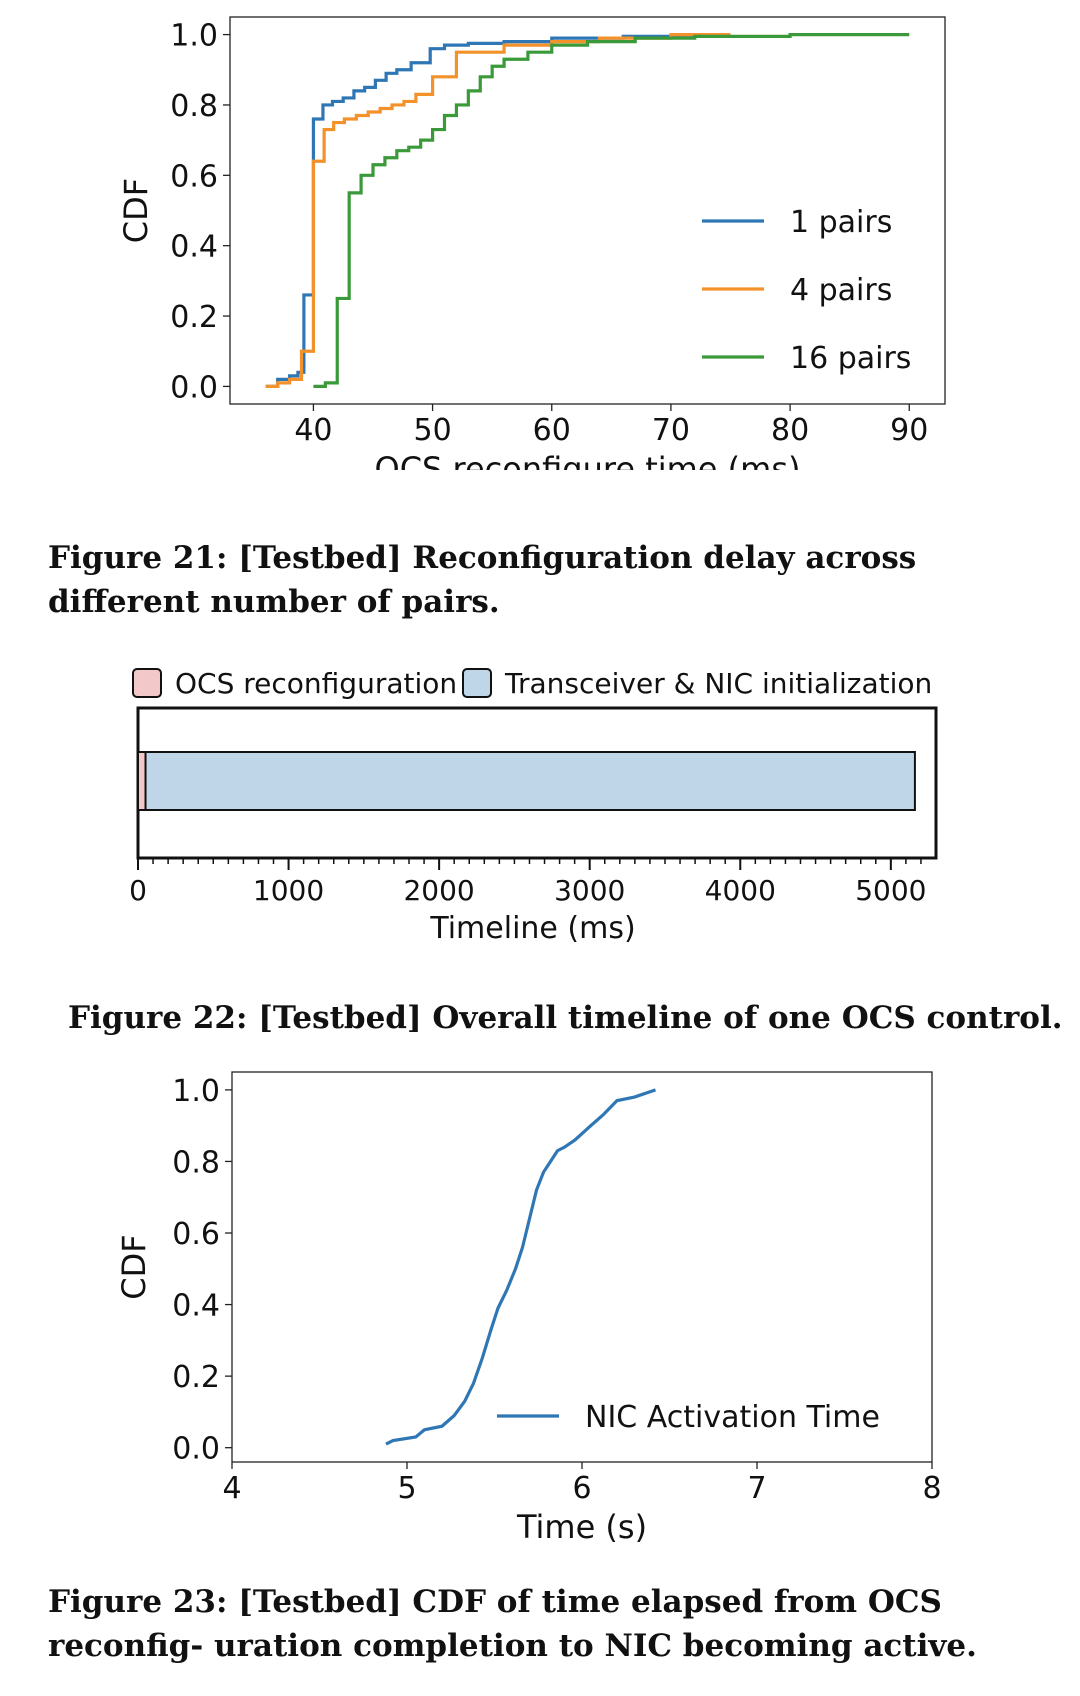 The width and height of the screenshot is (1080, 1696). I want to click on x-tick-label: 70, so click(671, 430).